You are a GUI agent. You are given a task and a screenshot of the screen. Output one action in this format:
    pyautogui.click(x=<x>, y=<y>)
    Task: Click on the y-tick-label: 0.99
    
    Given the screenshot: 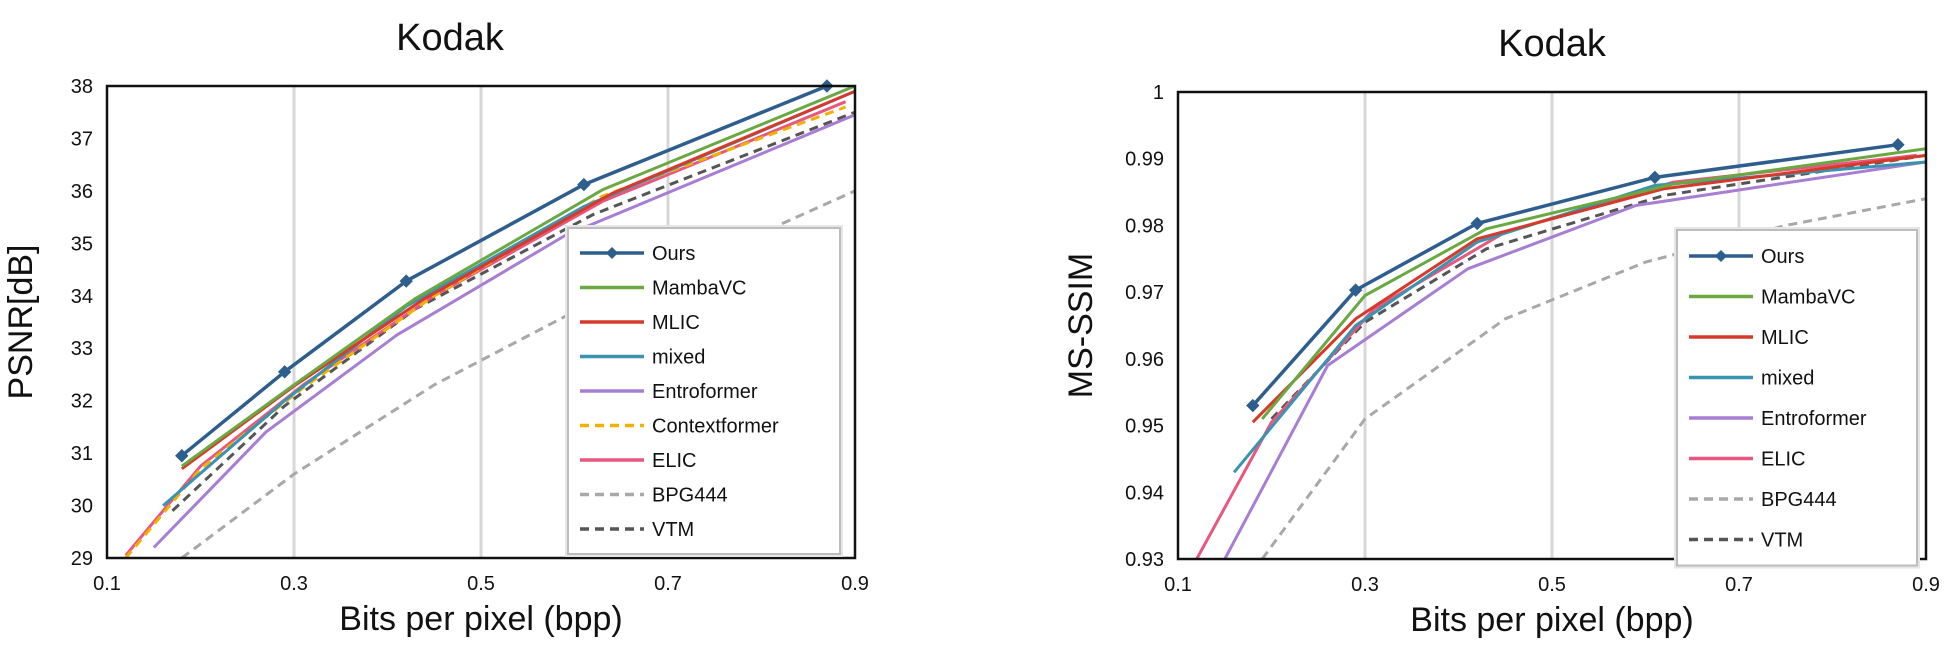 What is the action you would take?
    pyautogui.click(x=1144, y=160)
    